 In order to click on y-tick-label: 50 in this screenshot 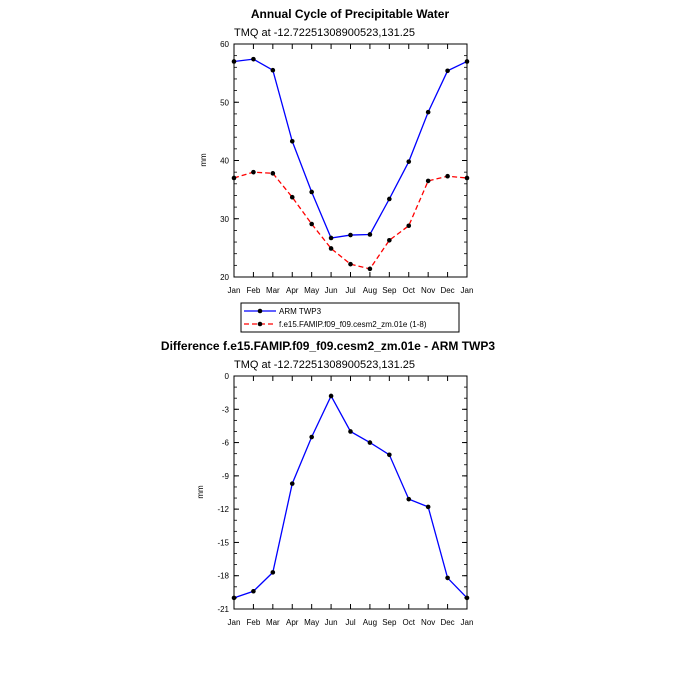, I will do `click(224, 102)`.